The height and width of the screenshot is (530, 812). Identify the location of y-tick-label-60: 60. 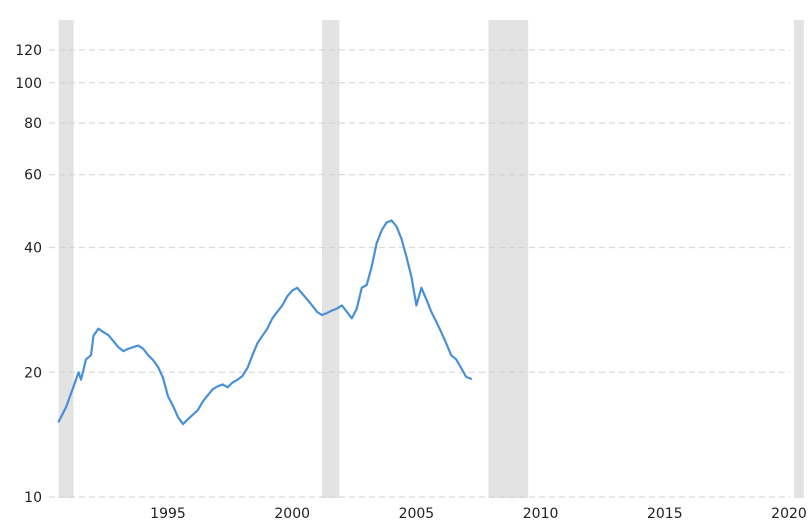
(33, 176).